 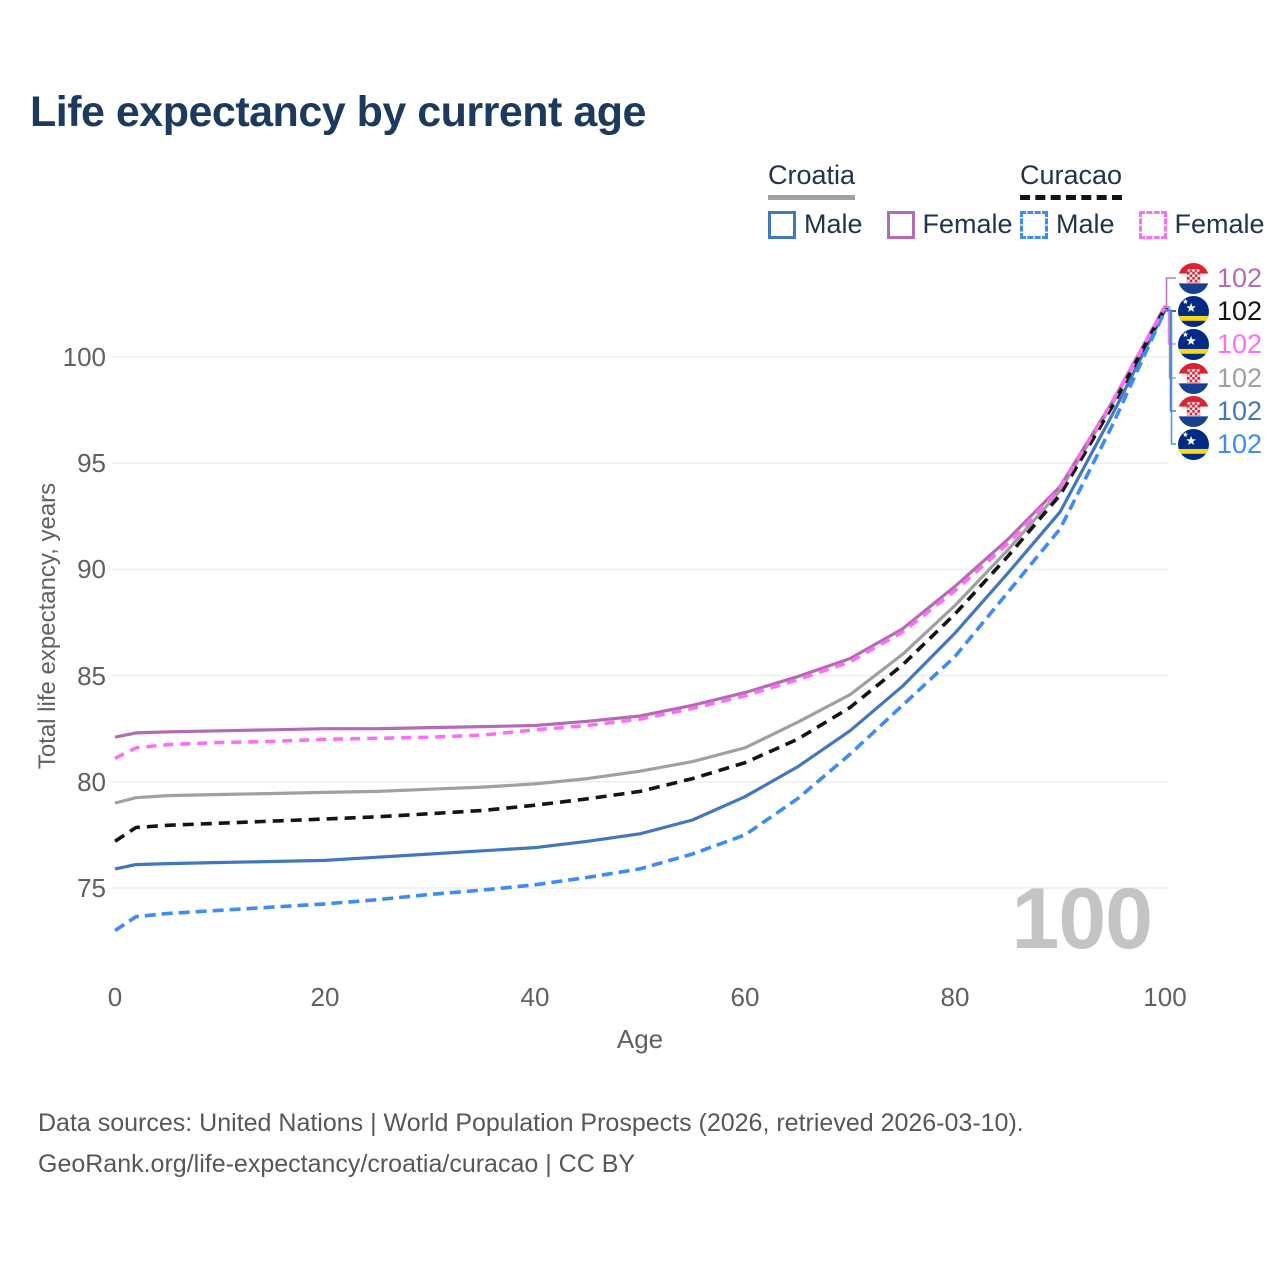 I want to click on croatia-female-swatch-icon, so click(x=900, y=224).